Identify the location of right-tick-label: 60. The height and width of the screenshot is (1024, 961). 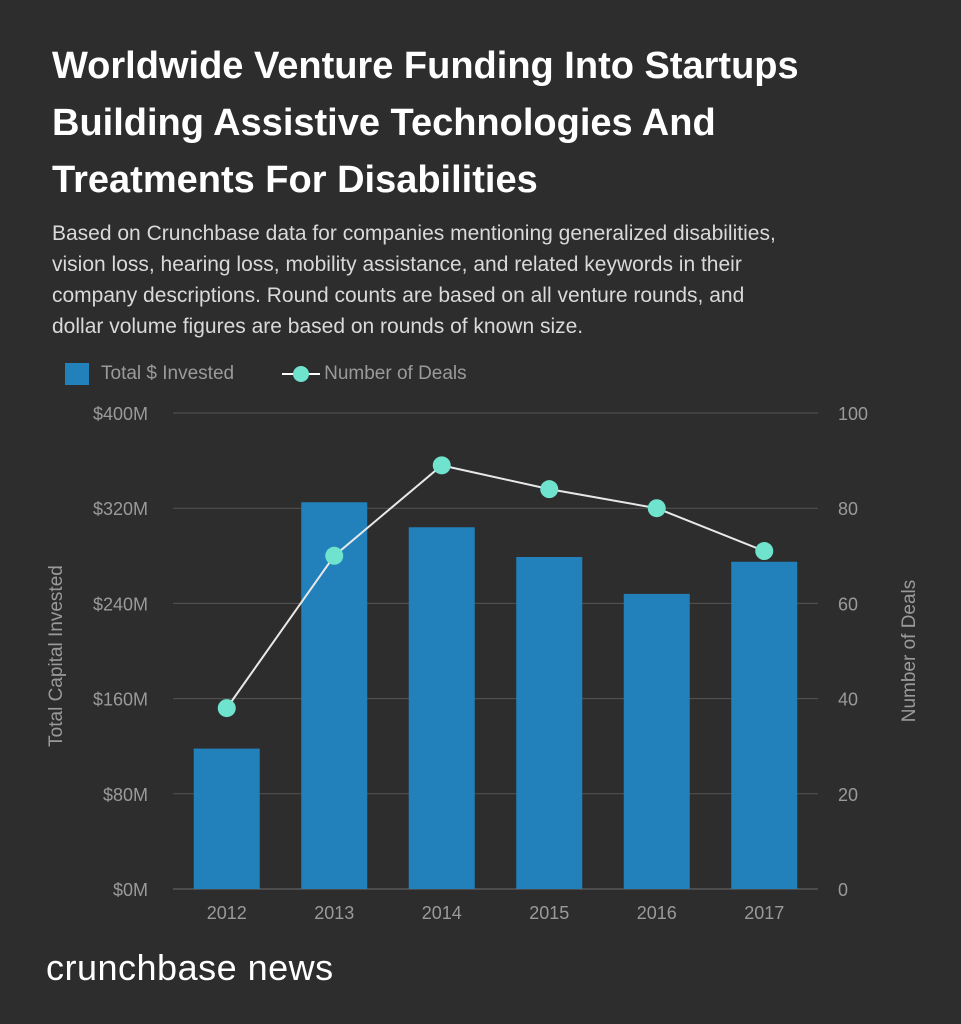
(848, 604).